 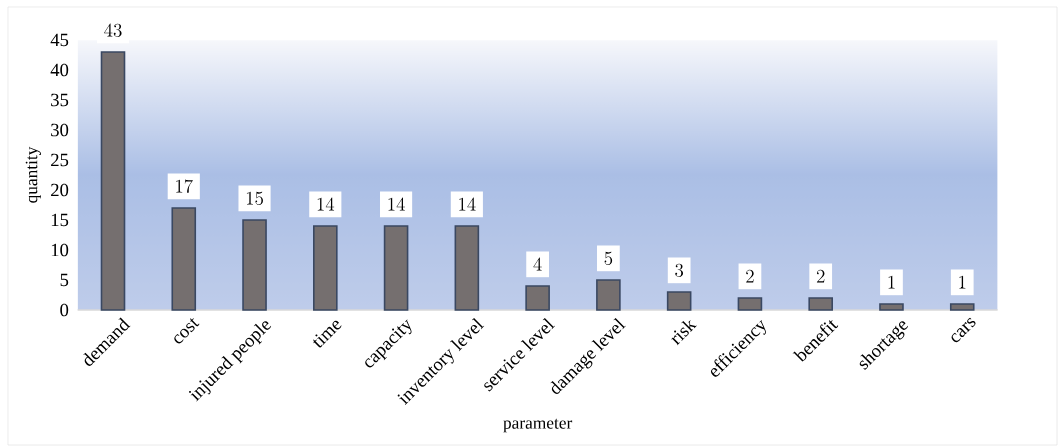 I want to click on x-tick-label: risk, so click(x=684, y=333).